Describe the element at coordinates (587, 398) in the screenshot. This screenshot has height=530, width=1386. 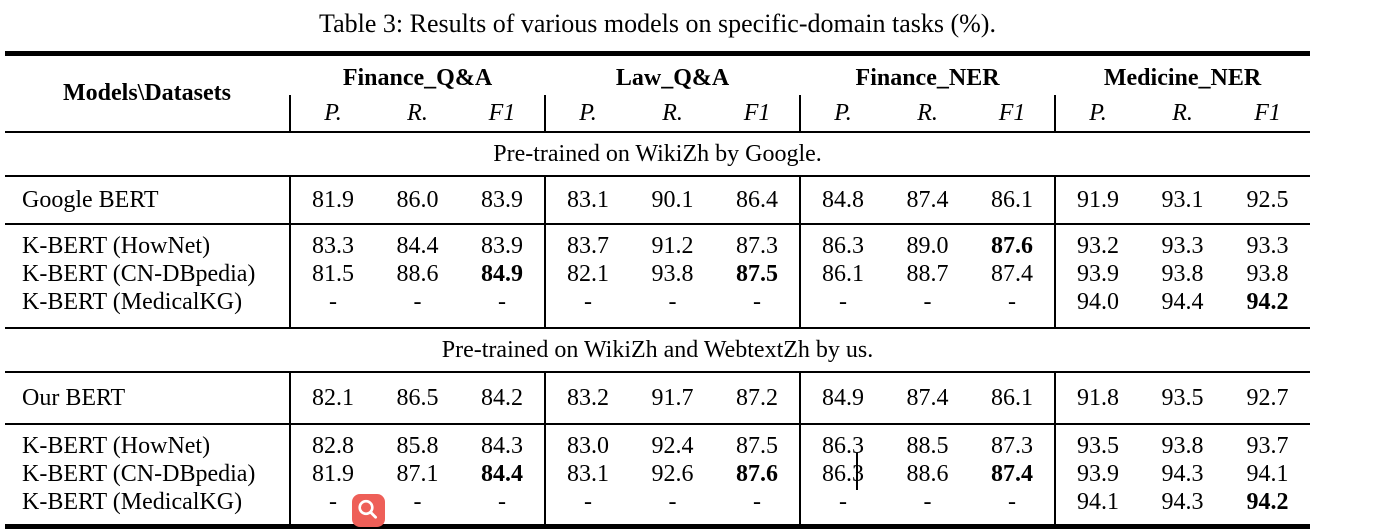
I see `value-cell: 83.2` at that location.